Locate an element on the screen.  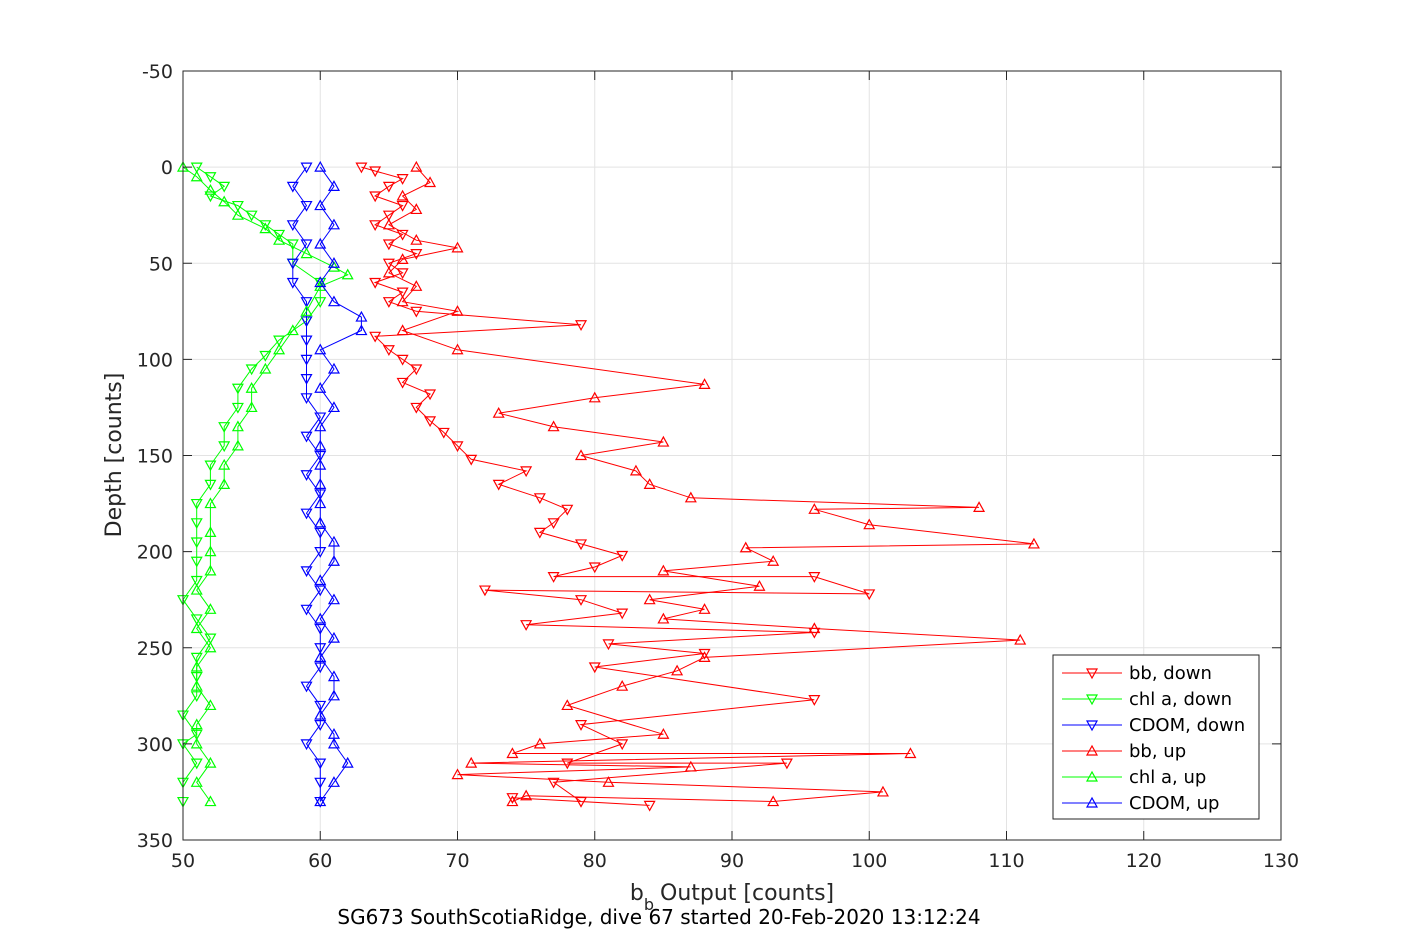
y-tick-label: 50 is located at coordinates (161, 264).